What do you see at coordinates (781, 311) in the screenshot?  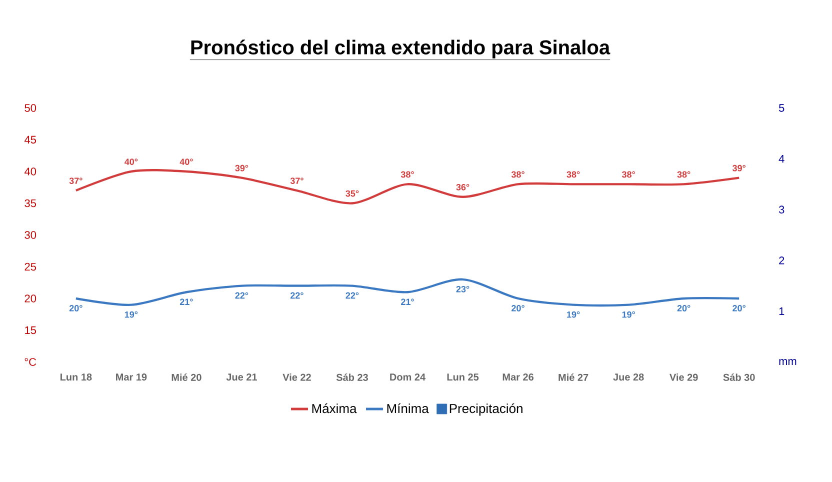 I see `y2-tick-label: 1` at bounding box center [781, 311].